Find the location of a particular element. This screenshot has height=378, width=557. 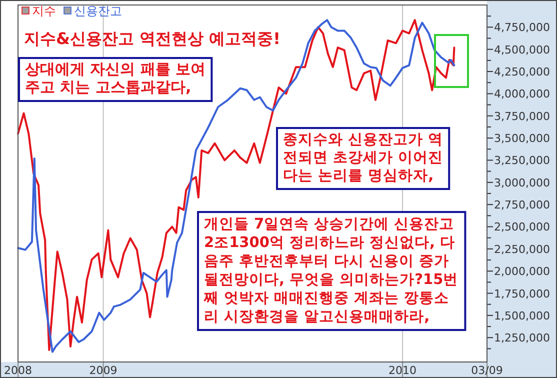

y-tick-label: 2,250,000 is located at coordinates (522, 249).